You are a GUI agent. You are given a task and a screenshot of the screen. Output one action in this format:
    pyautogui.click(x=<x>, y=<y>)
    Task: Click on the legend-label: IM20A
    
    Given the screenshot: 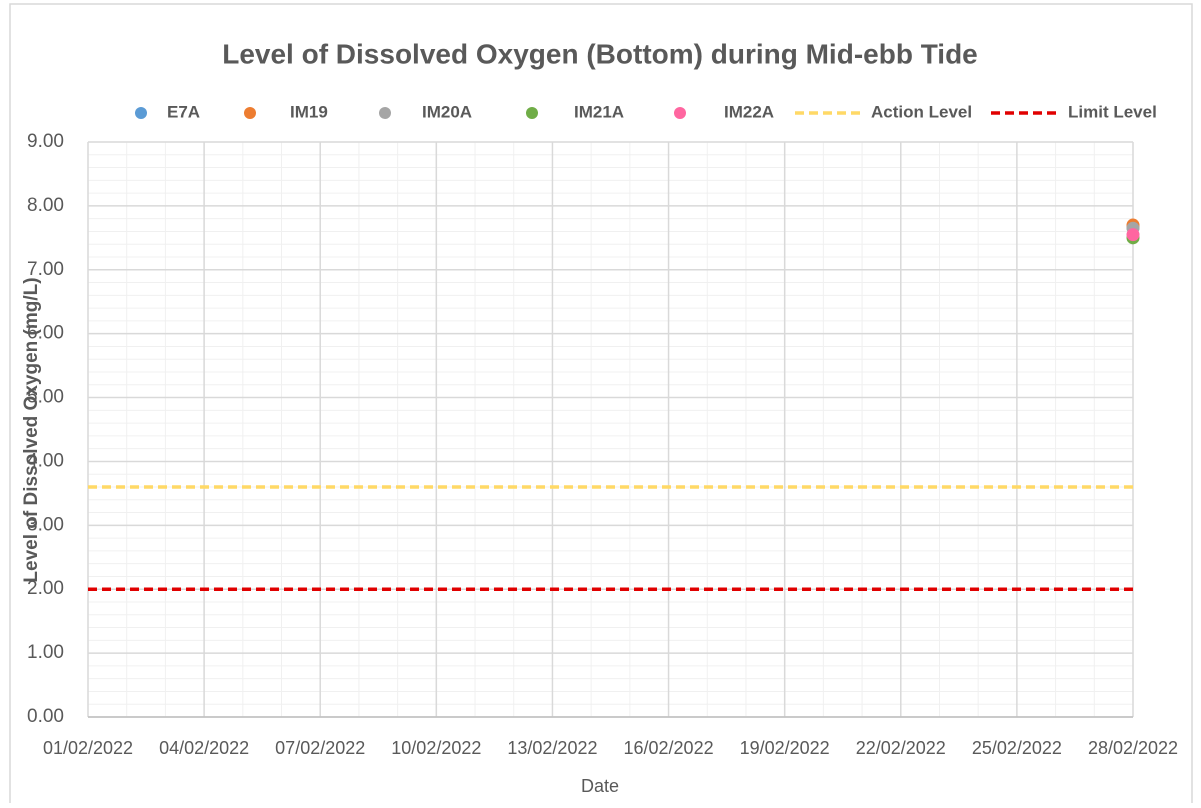 What is the action you would take?
    pyautogui.click(x=447, y=111)
    